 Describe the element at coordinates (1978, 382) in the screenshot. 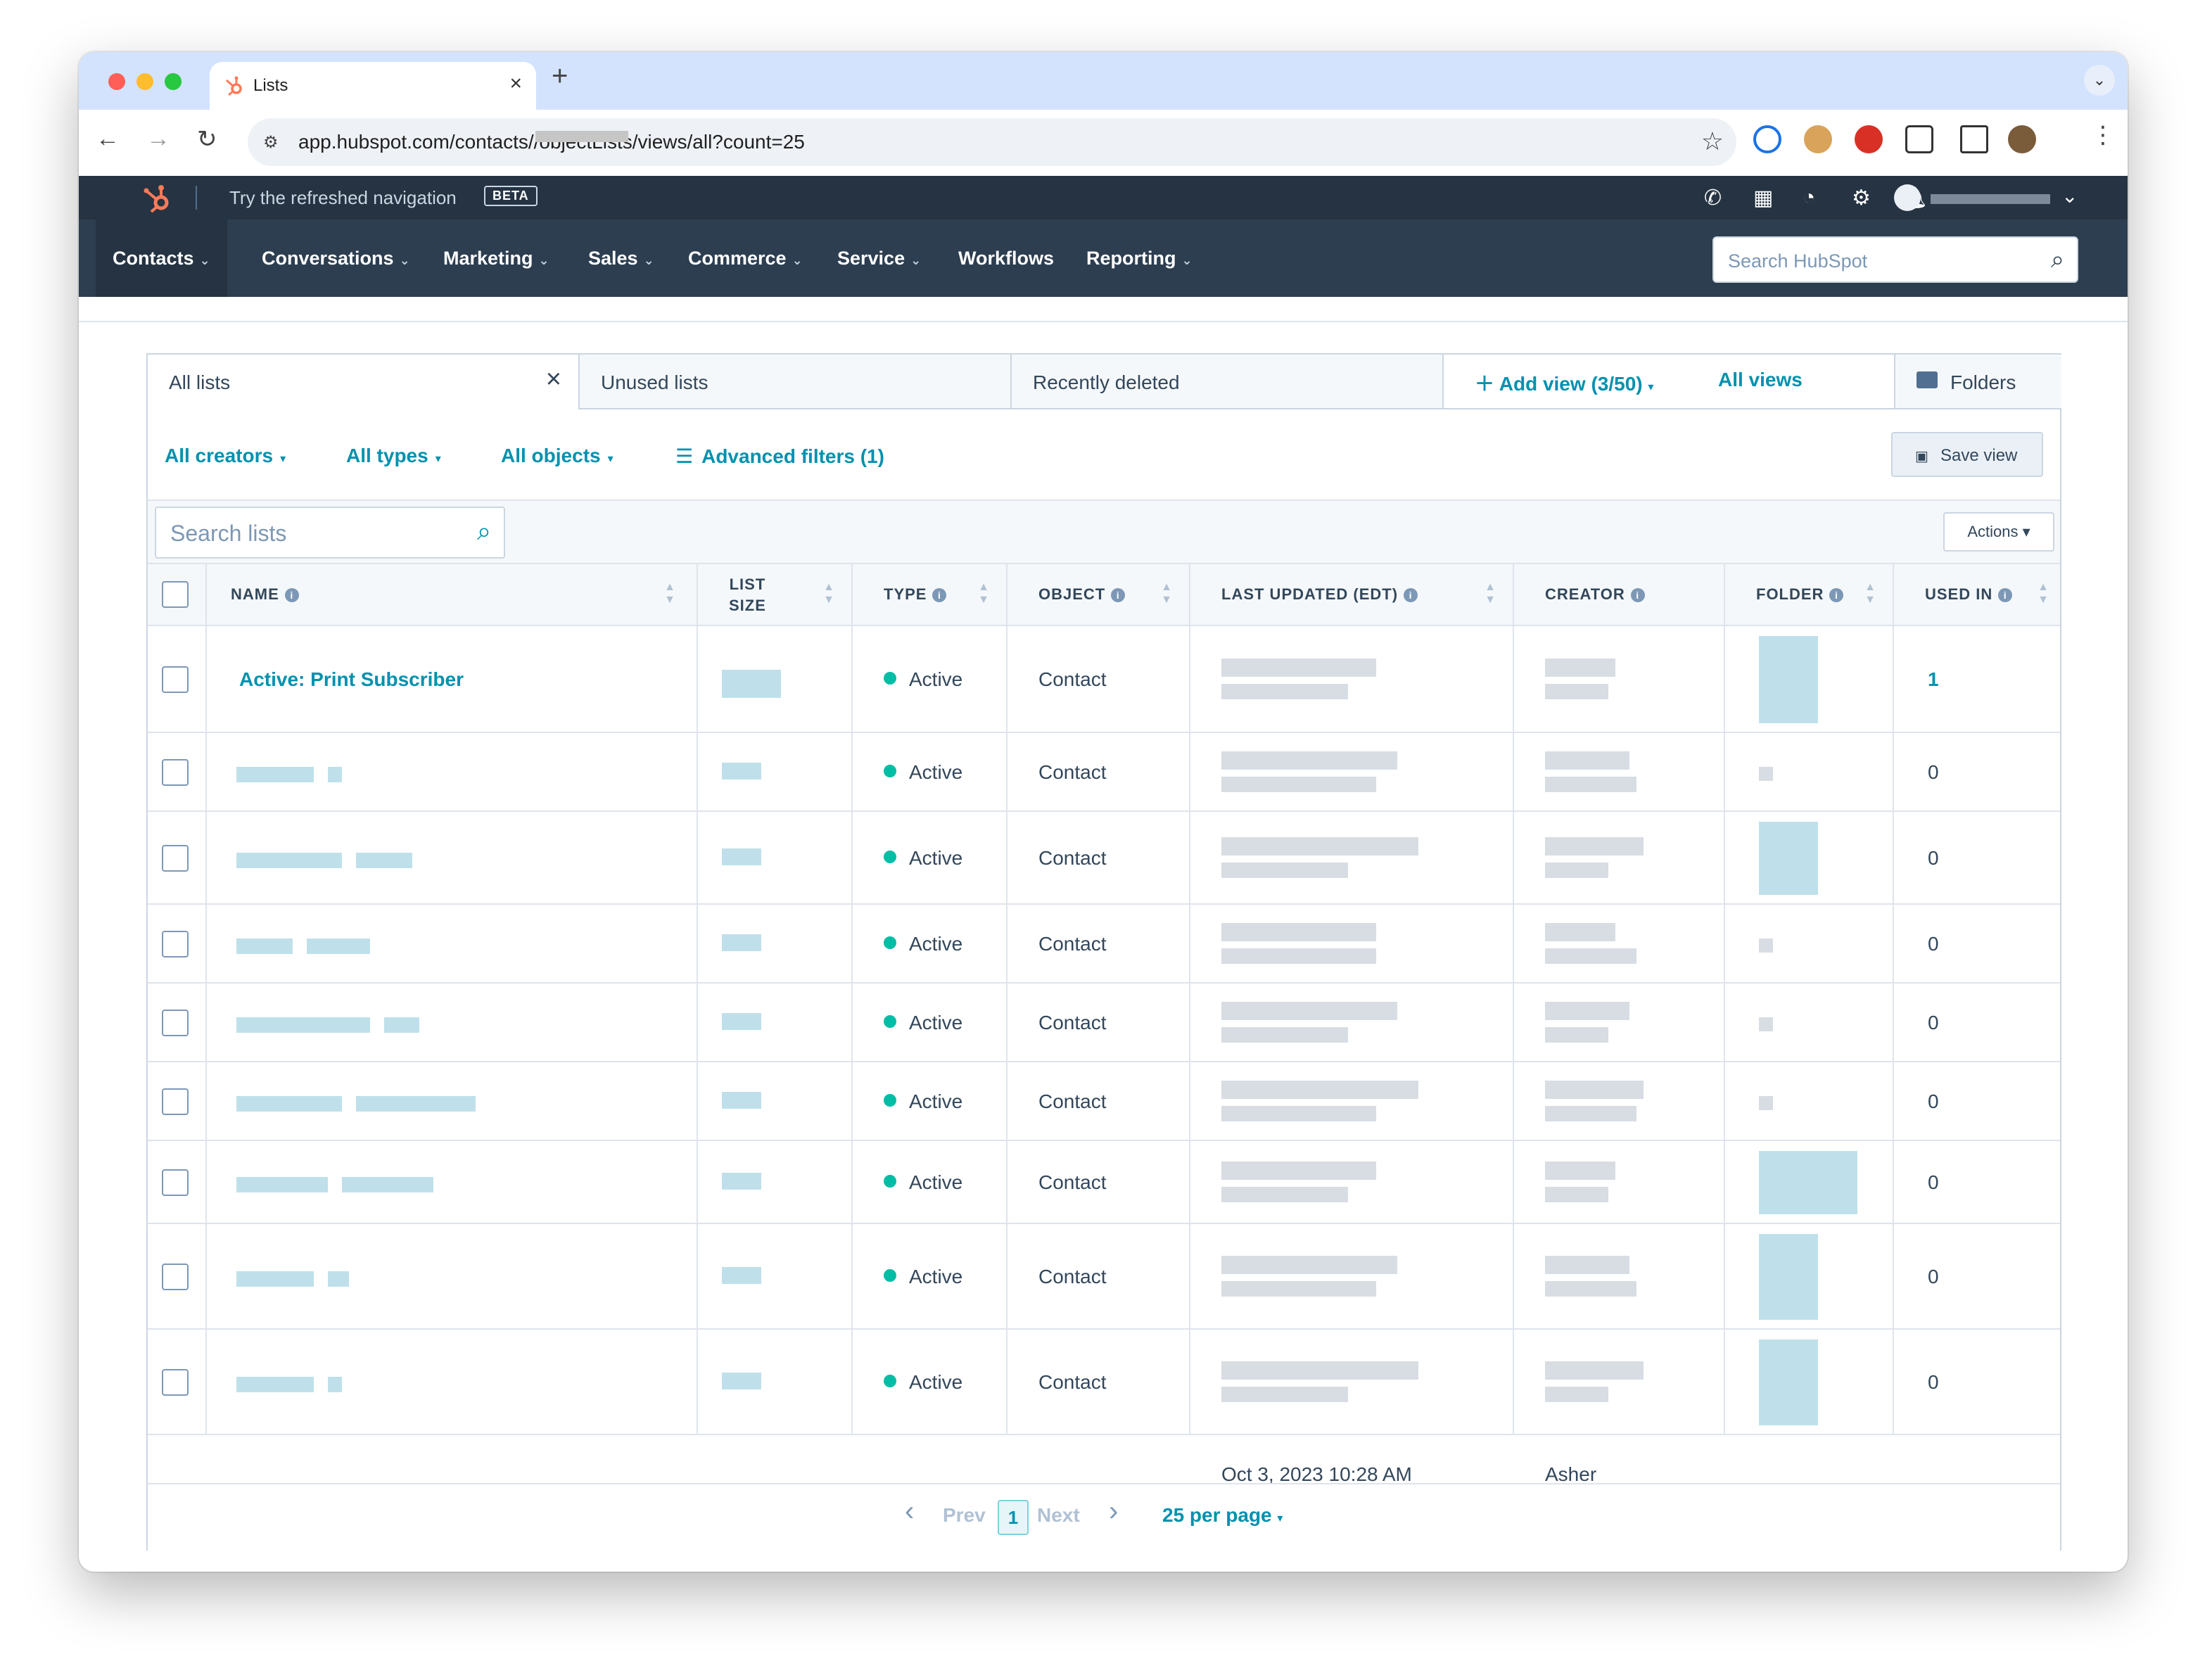

I see `folders-button: Folders` at that location.